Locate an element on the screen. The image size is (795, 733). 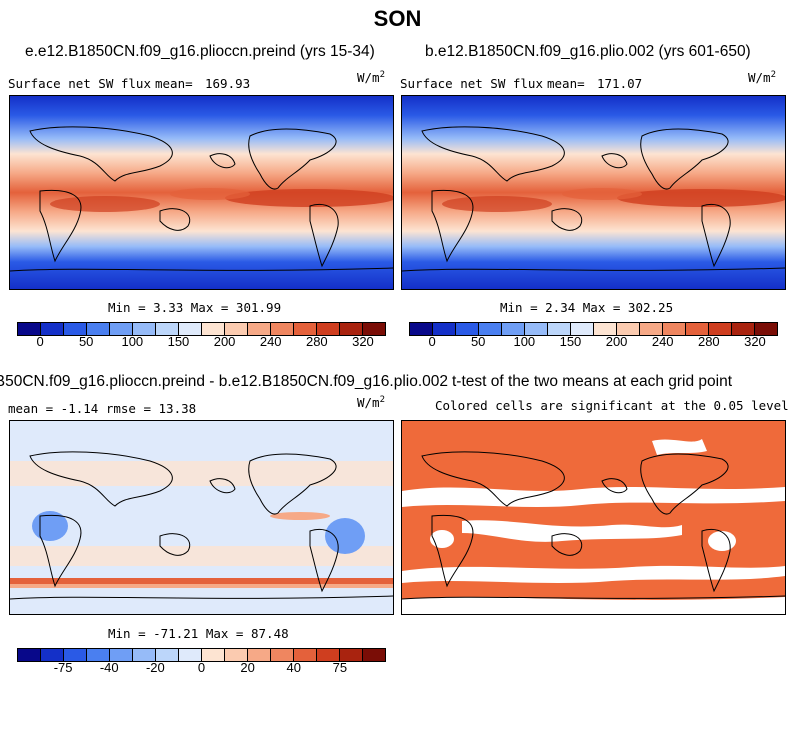
panel2-units: W/m2 is located at coordinates (762, 78).